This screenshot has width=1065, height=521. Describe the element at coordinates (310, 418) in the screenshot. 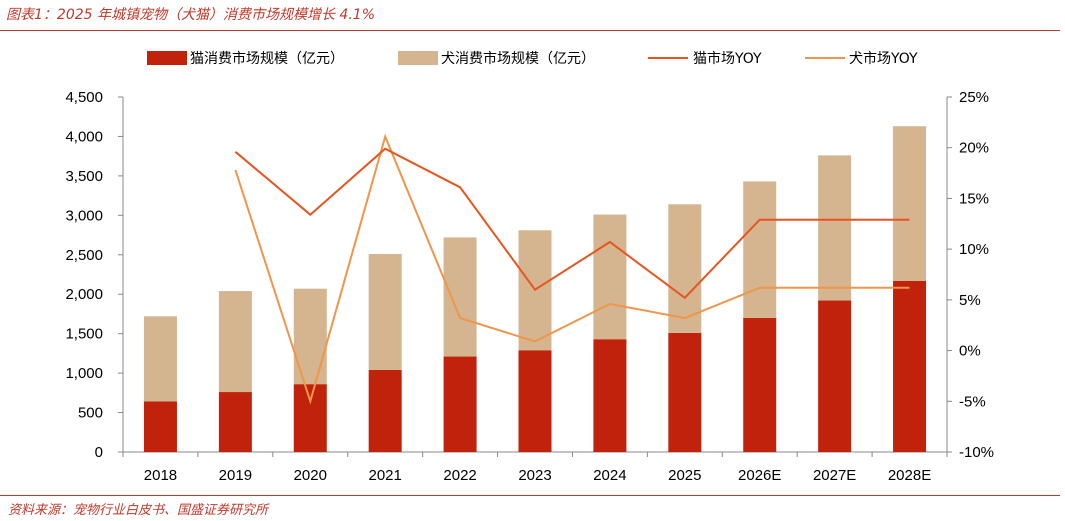

I see `bar-cat-2020` at that location.